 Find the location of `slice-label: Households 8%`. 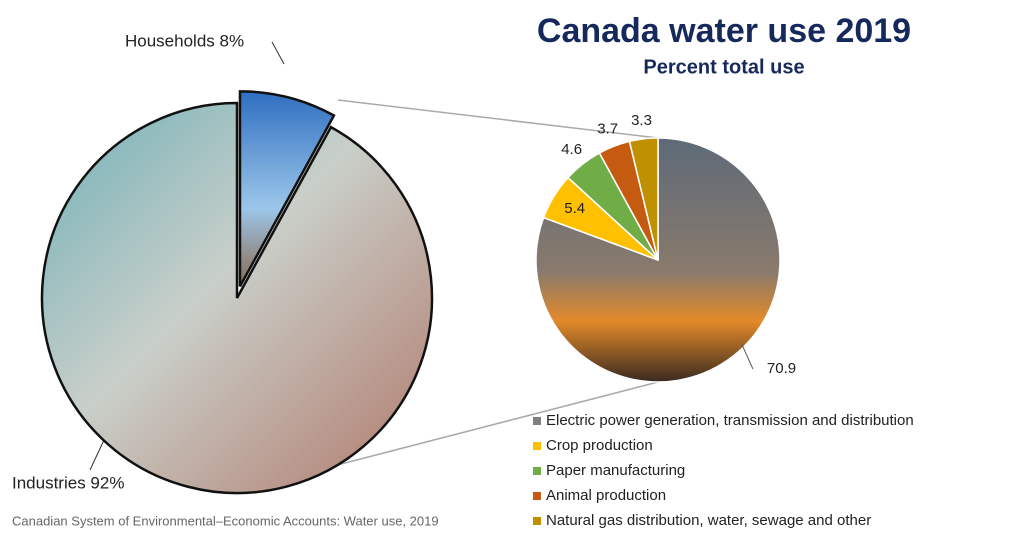

slice-label: Households 8% is located at coordinates (184, 40).